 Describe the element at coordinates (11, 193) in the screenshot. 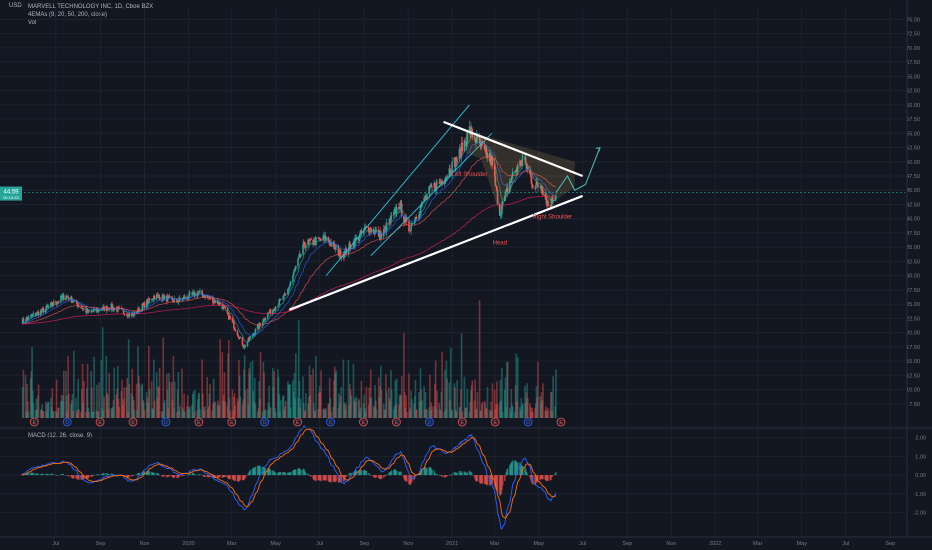

I see `price-badge-value: 44.59` at that location.